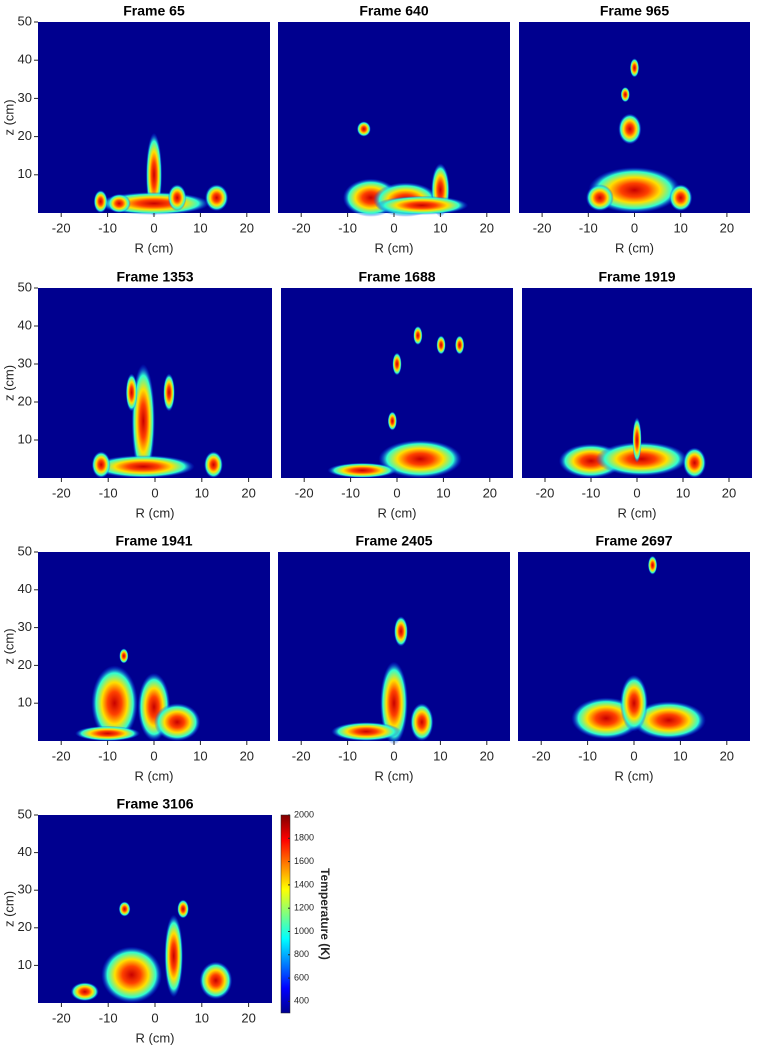  What do you see at coordinates (154, 804) in the screenshot?
I see `panel-title: Frame 3106` at bounding box center [154, 804].